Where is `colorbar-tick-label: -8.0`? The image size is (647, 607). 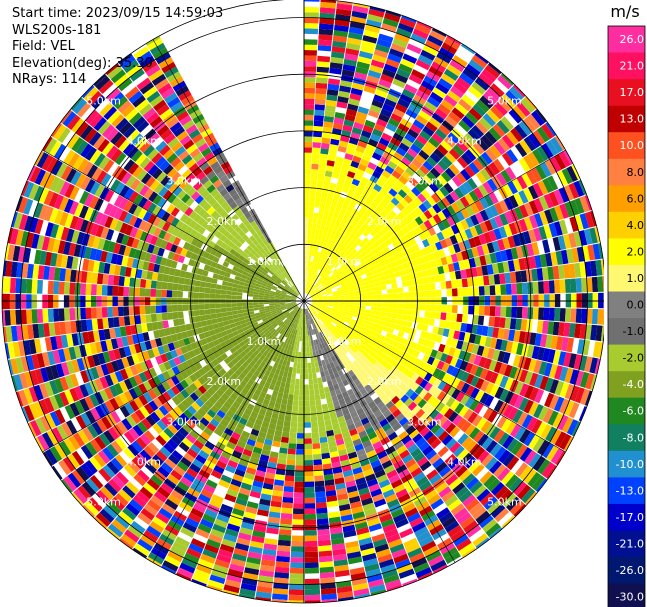 colorbar-tick-label: -8.0 is located at coordinates (633, 437).